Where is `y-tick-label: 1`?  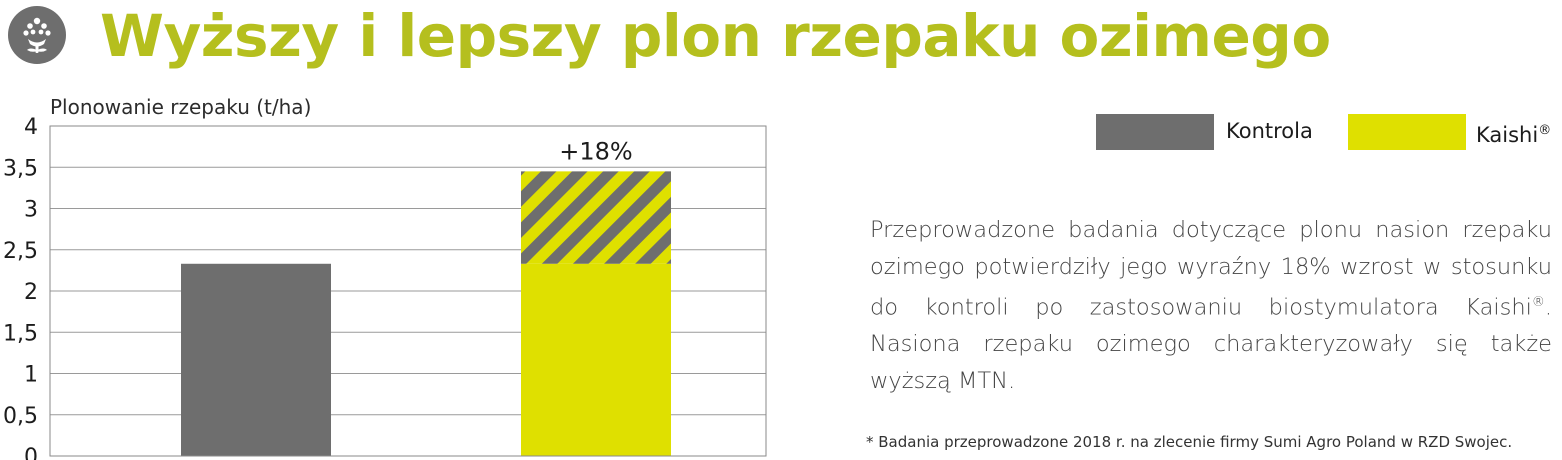 y-tick-label: 1 is located at coordinates (31, 375).